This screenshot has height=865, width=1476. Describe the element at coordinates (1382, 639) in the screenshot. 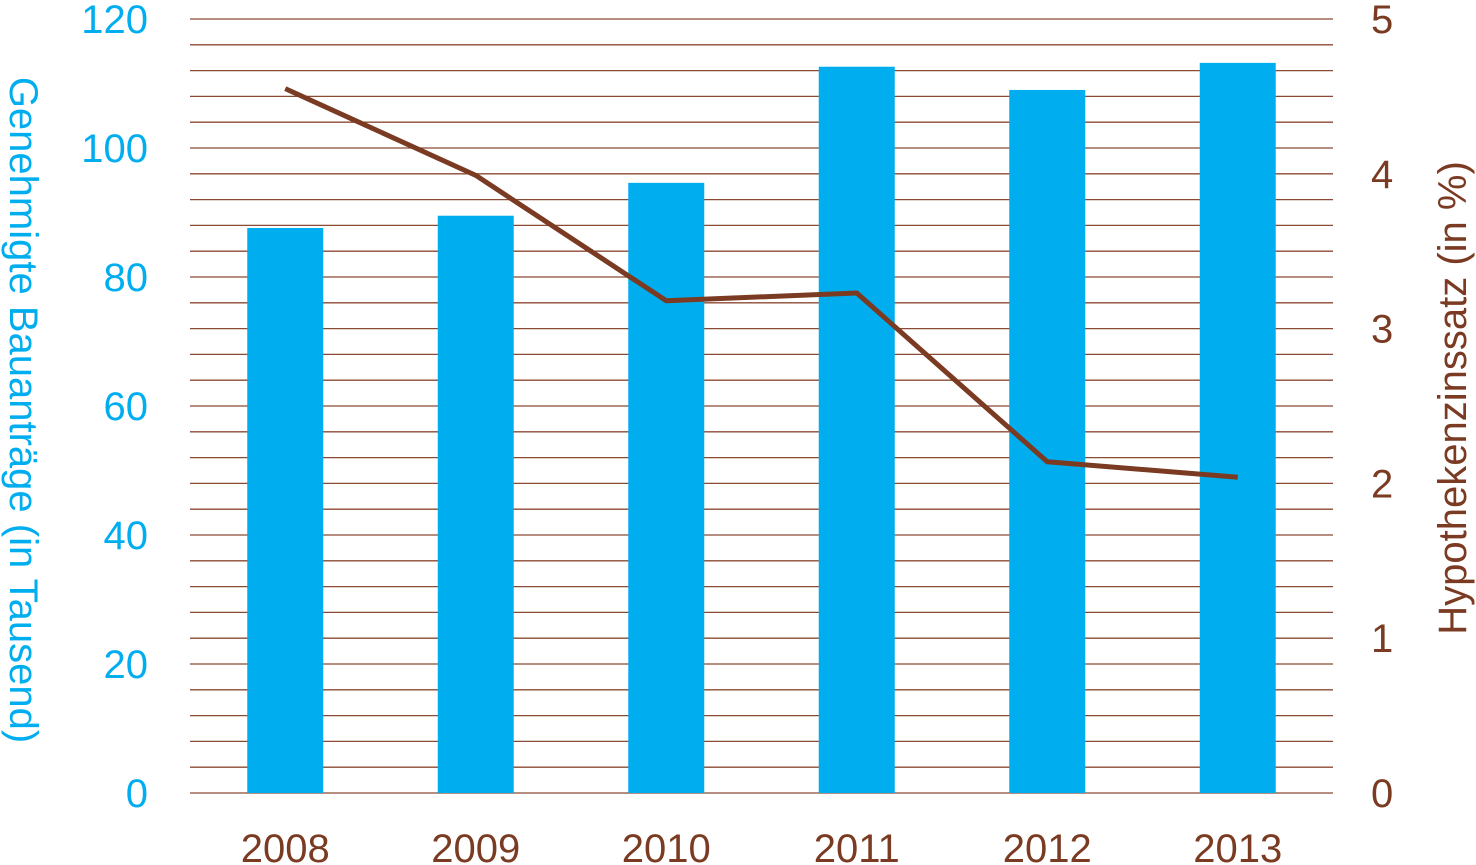

I see `y2-tick-label: 1` at that location.